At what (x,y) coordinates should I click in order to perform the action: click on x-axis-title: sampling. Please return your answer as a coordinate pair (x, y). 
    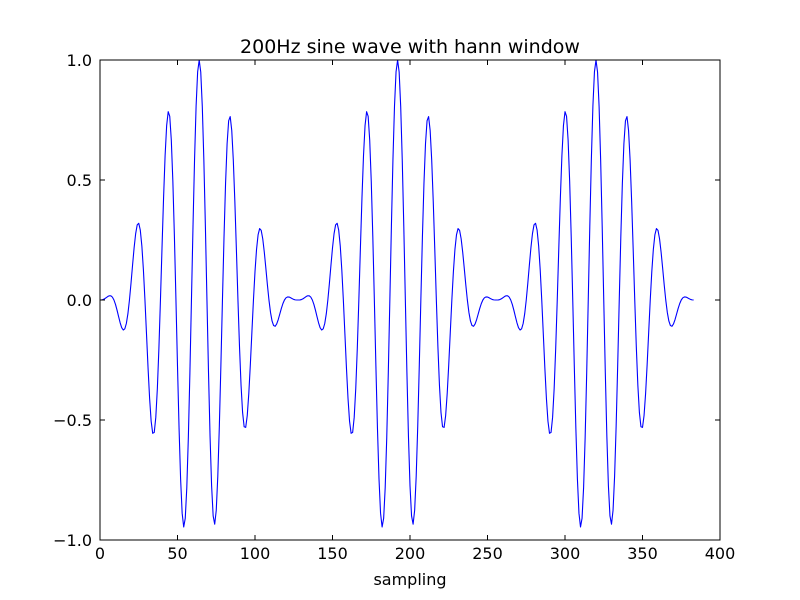
    Looking at the image, I should click on (409, 579).